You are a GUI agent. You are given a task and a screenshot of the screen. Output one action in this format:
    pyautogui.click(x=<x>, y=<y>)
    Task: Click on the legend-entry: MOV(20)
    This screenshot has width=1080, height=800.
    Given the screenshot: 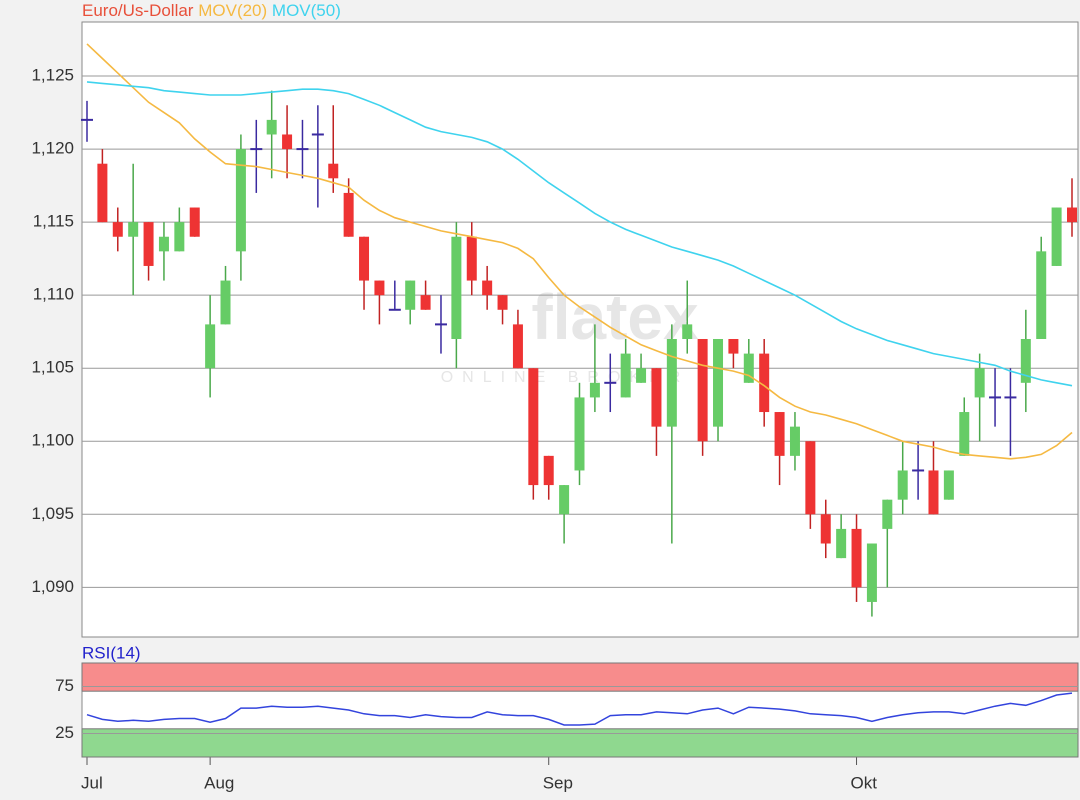 What is the action you would take?
    pyautogui.click(x=232, y=10)
    